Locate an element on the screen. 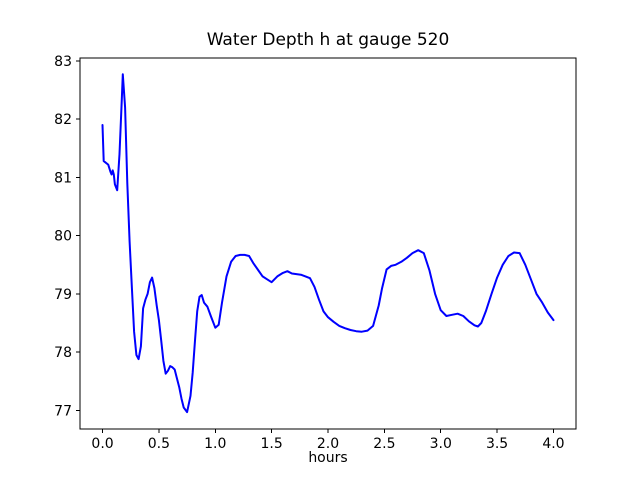 The image size is (640, 480). x-tick-label: 2.0 is located at coordinates (328, 444).